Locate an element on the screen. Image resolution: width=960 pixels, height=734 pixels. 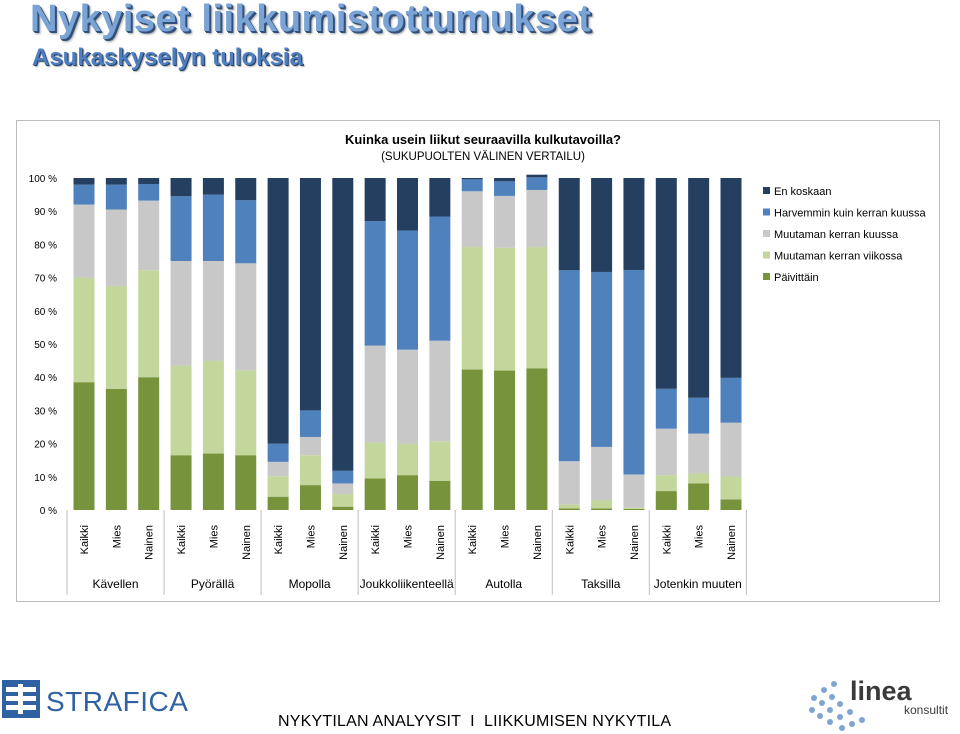
y-tick-label: 0 % is located at coordinates (48, 511).